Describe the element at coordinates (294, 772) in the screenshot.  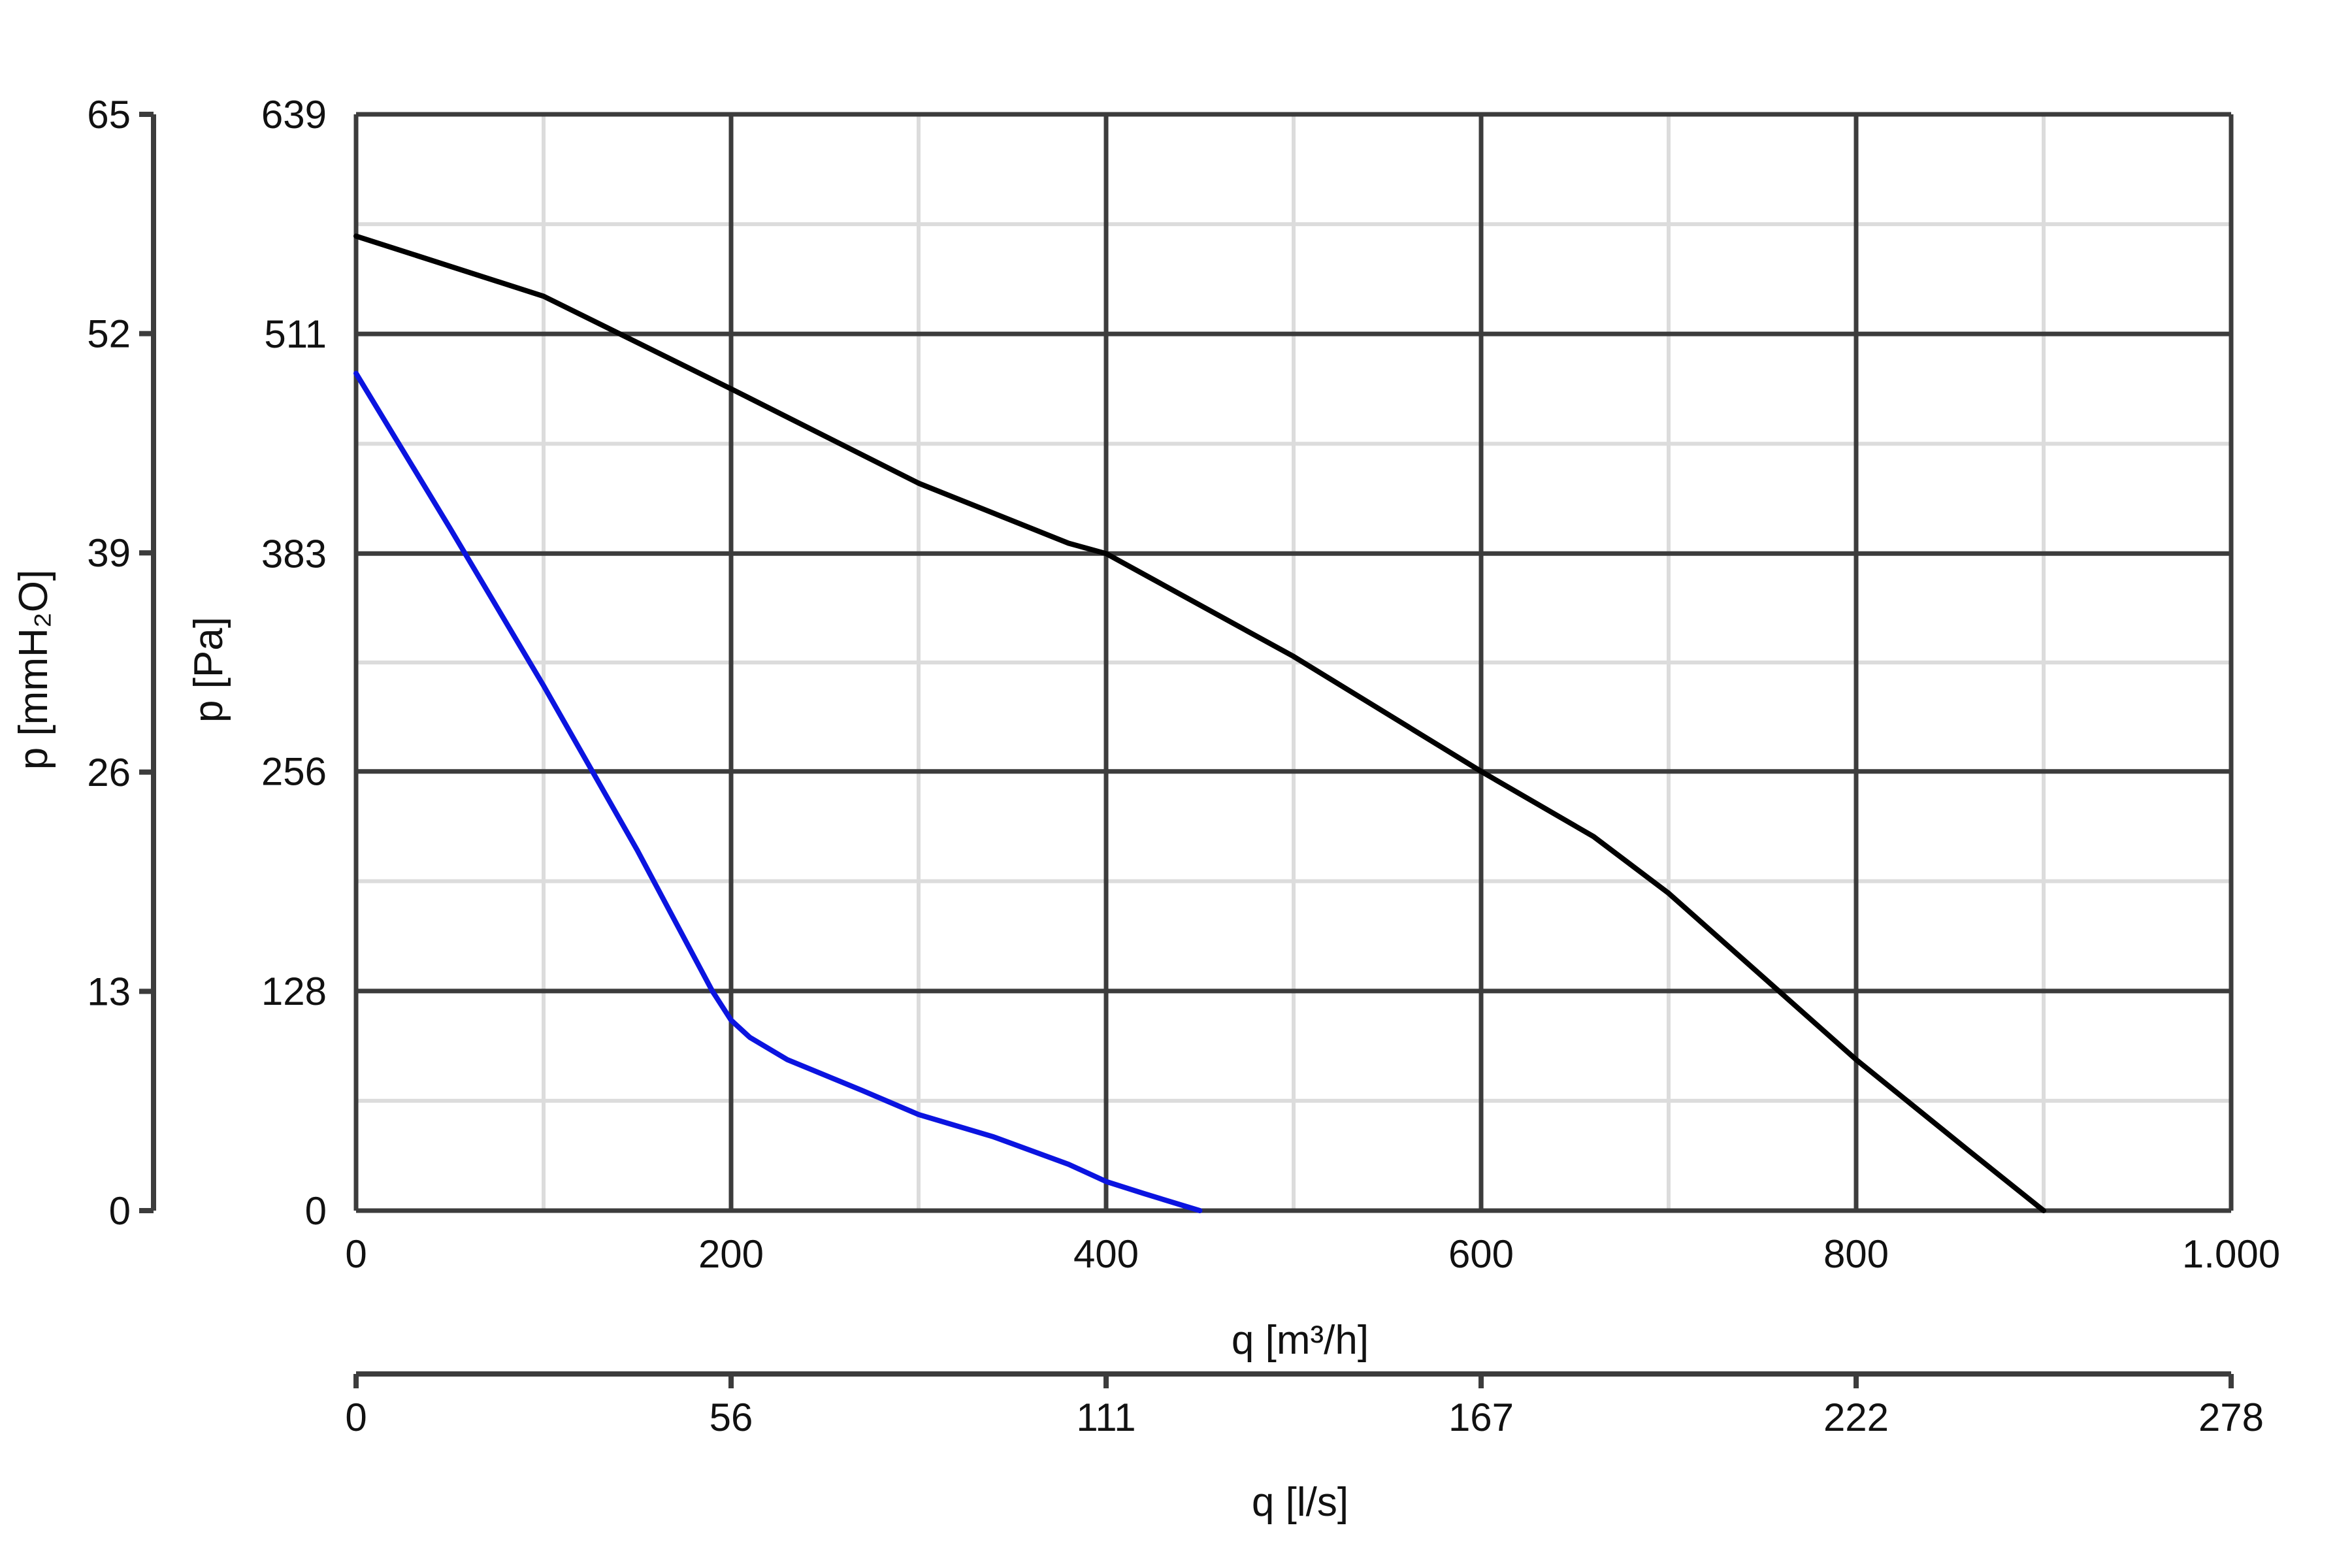
I see `y-tick-label: 256` at that location.